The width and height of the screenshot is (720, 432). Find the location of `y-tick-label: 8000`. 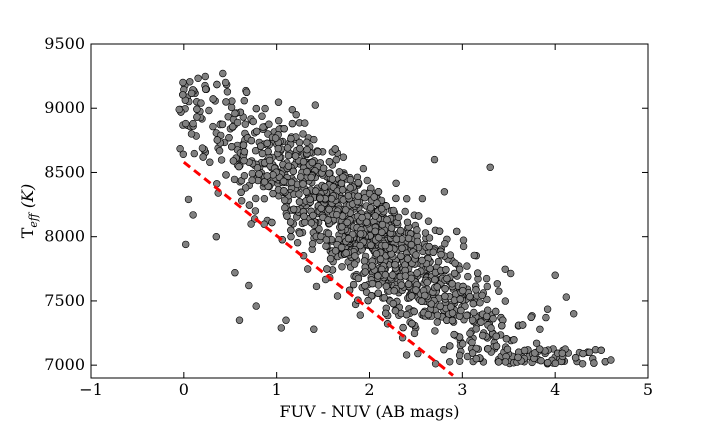

y-tick-label: 8000 is located at coordinates (64, 236).